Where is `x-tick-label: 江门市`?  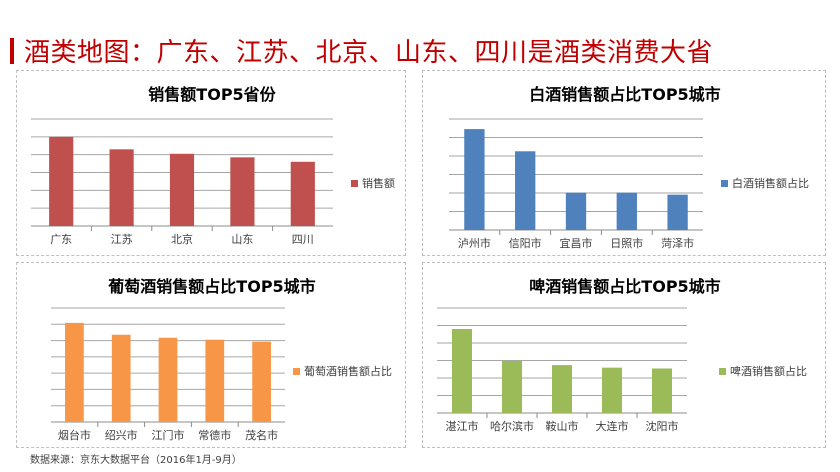
x-tick-label: 江门市 is located at coordinates (168, 435).